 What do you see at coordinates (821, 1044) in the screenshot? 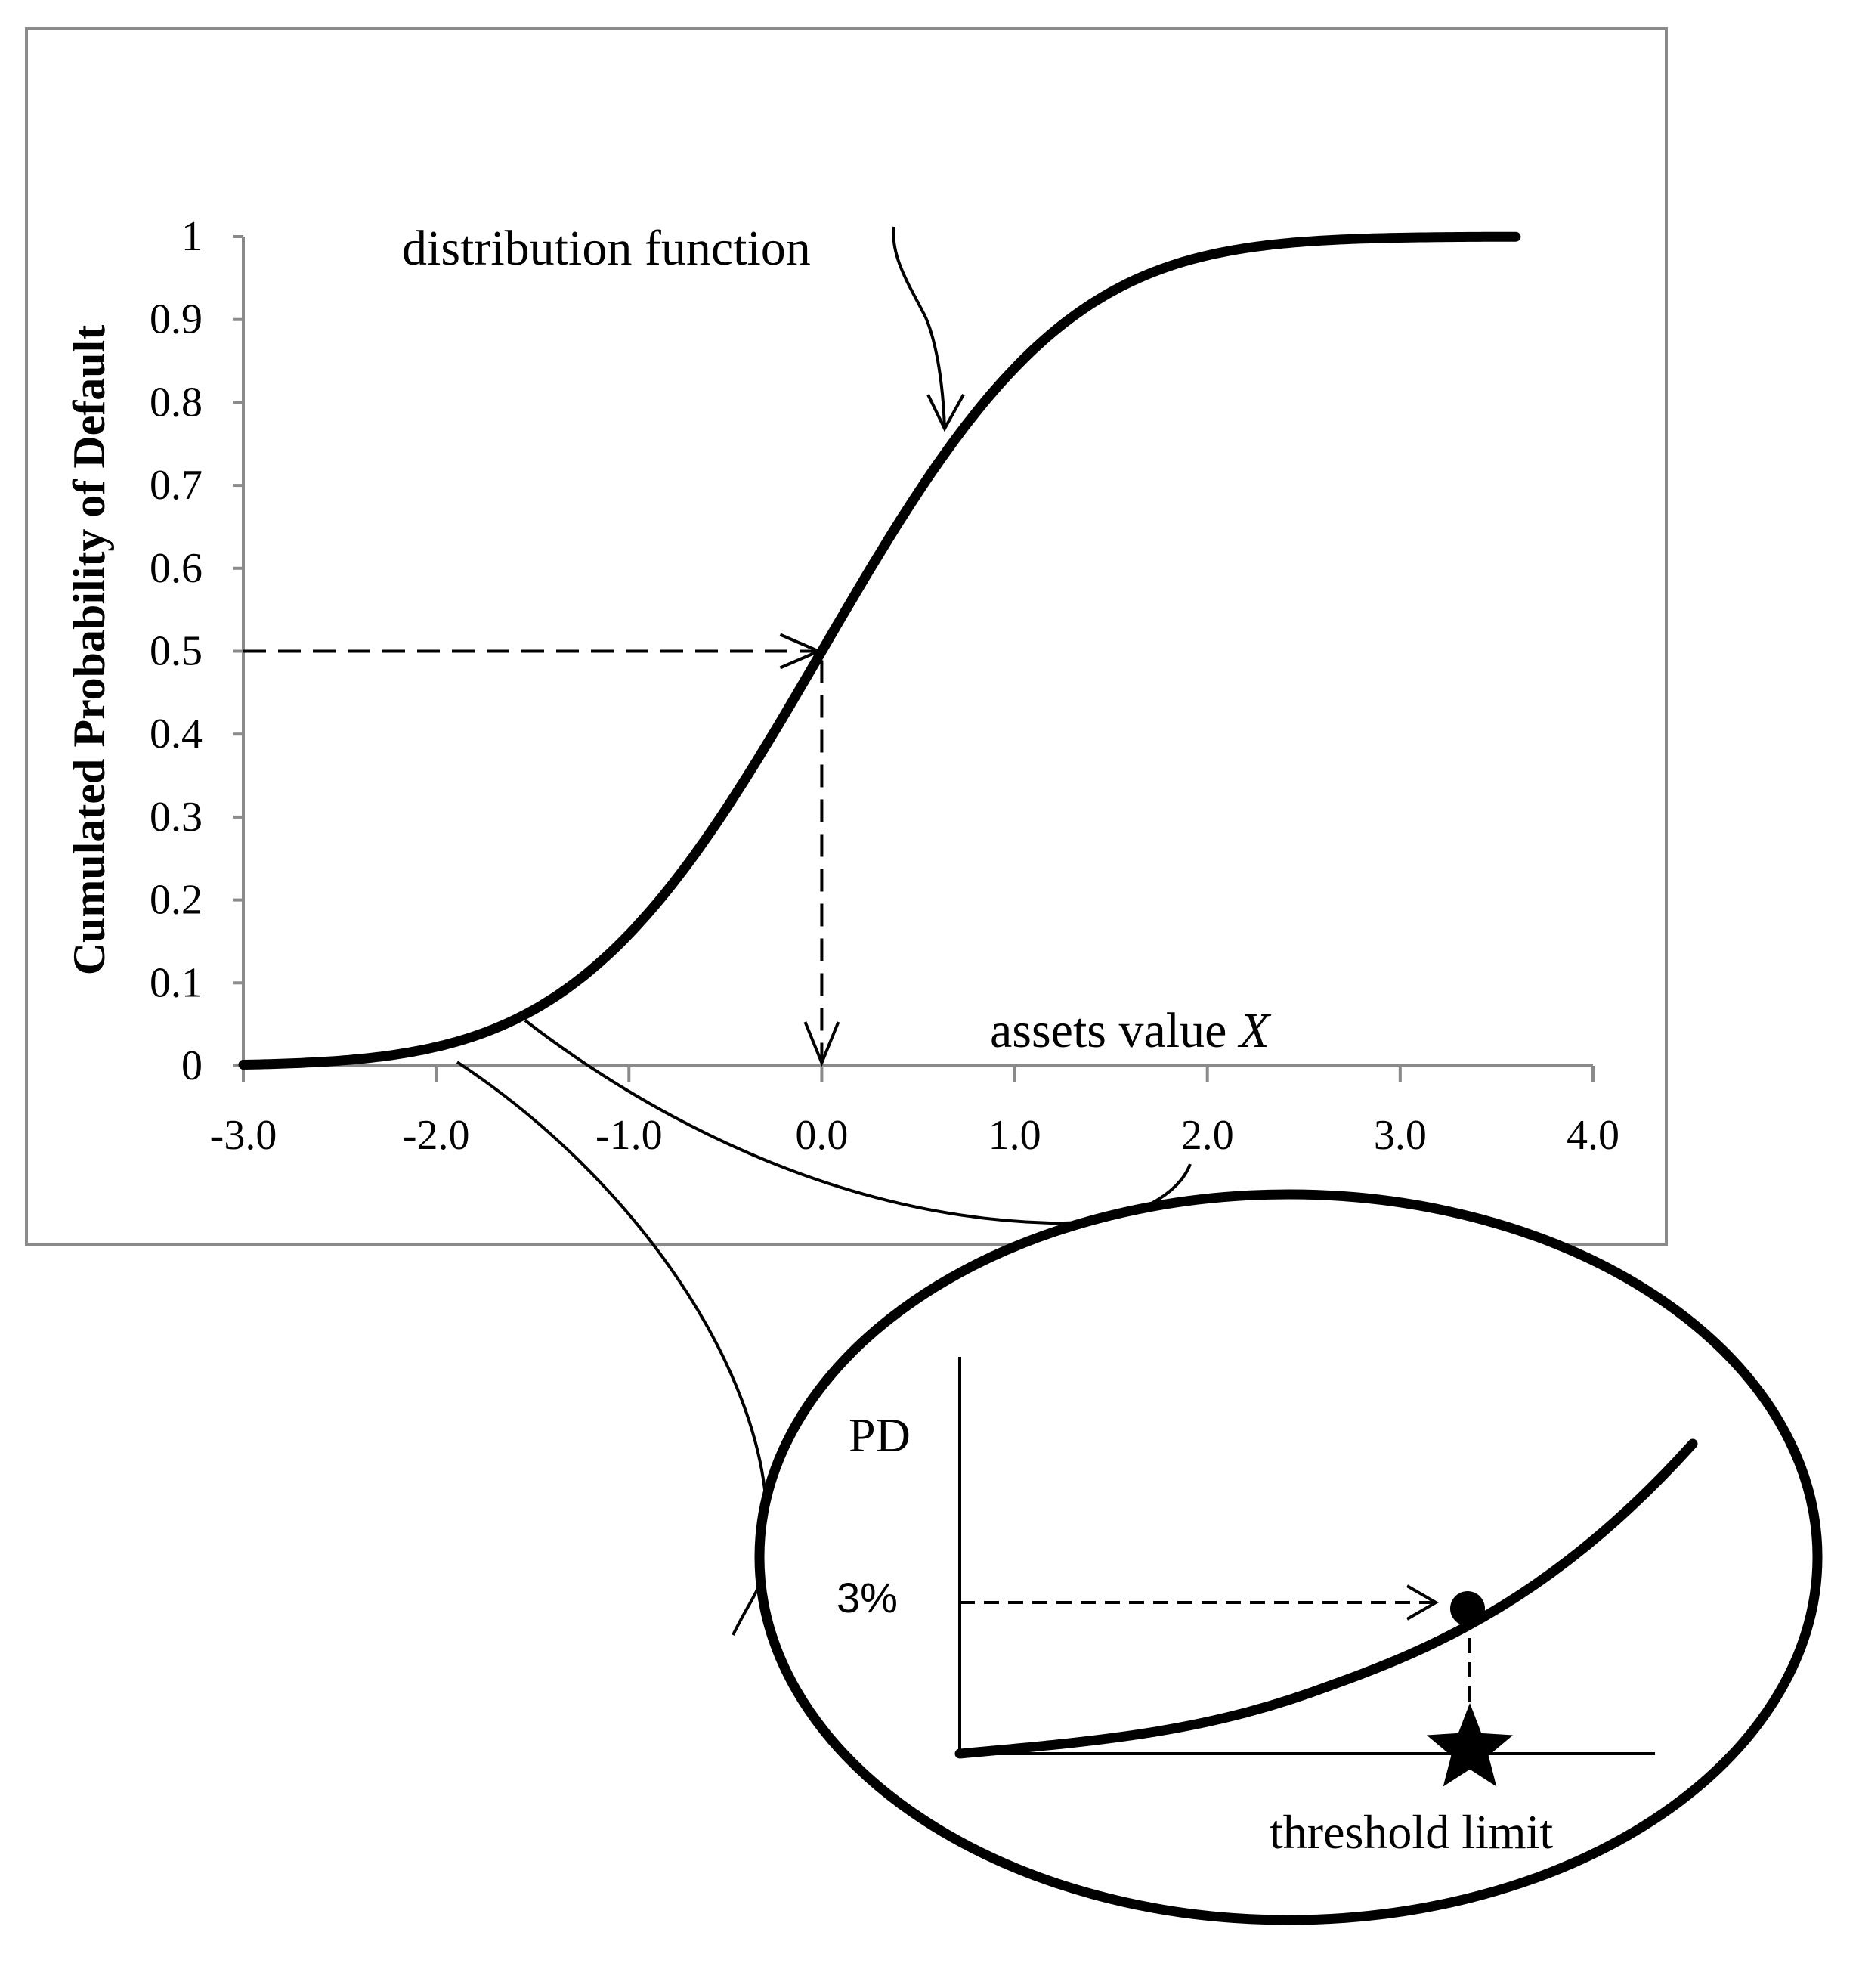
I see `reference-vertical-arrowhead` at bounding box center [821, 1044].